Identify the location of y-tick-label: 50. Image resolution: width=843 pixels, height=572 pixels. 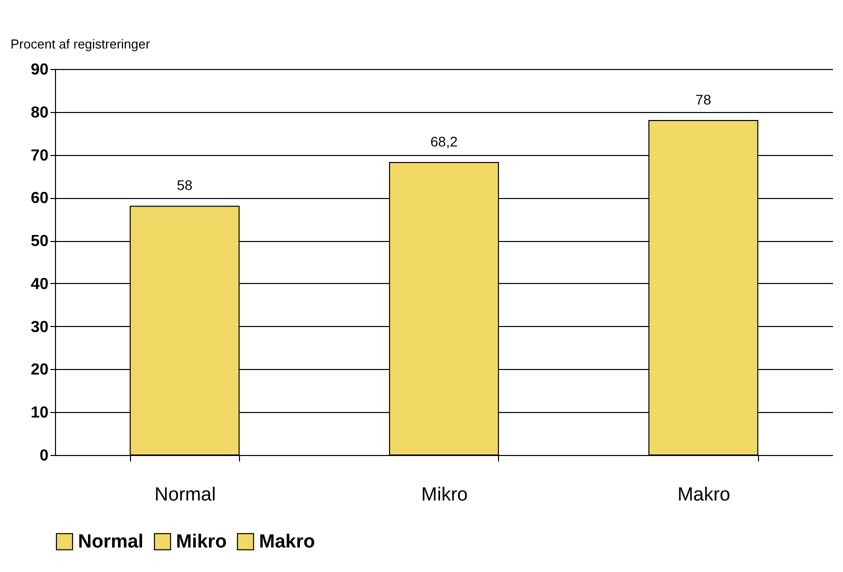
(39, 241).